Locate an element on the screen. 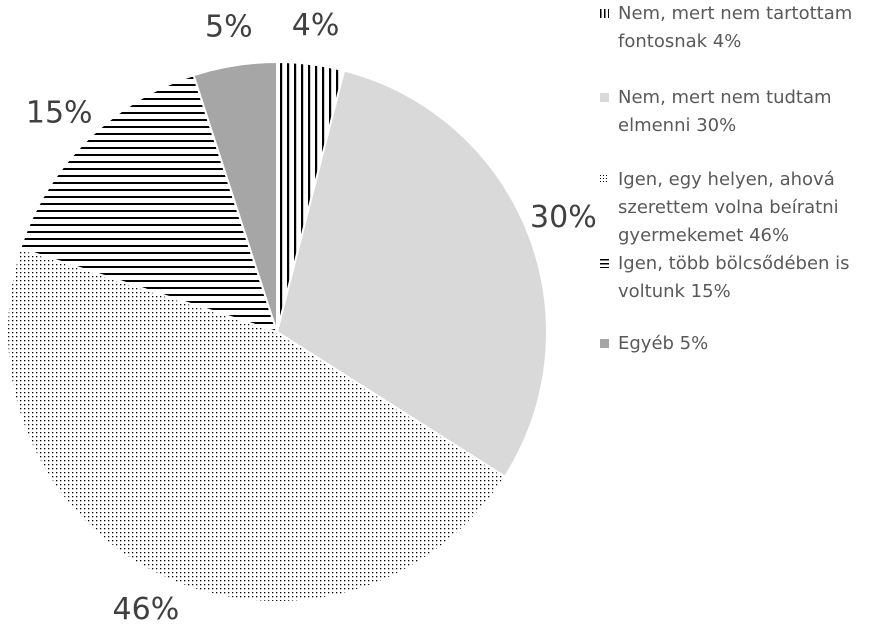 The height and width of the screenshot is (629, 881). legend-entry: Nem, mert nem tartottam fontosnak 4% is located at coordinates (737, 28).